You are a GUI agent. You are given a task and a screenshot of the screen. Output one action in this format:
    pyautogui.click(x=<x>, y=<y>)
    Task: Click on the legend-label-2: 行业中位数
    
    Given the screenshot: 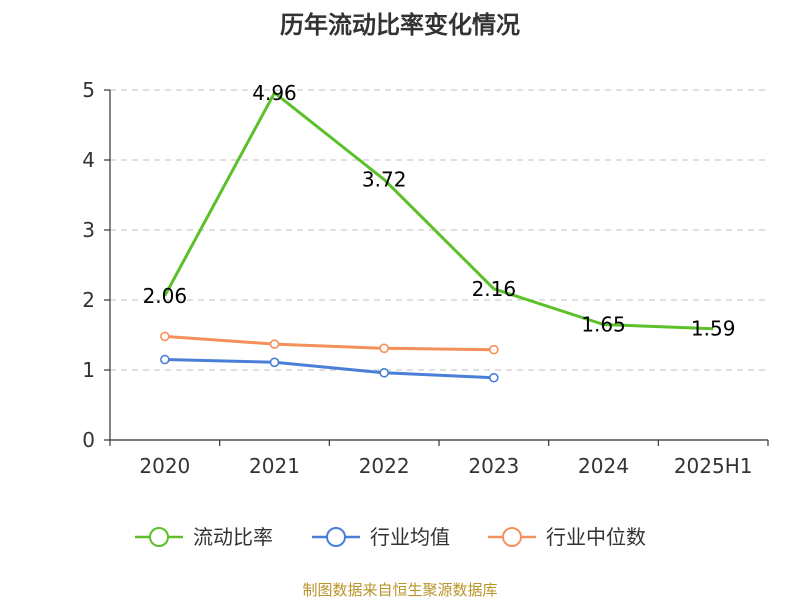 What is the action you would take?
    pyautogui.click(x=596, y=537)
    